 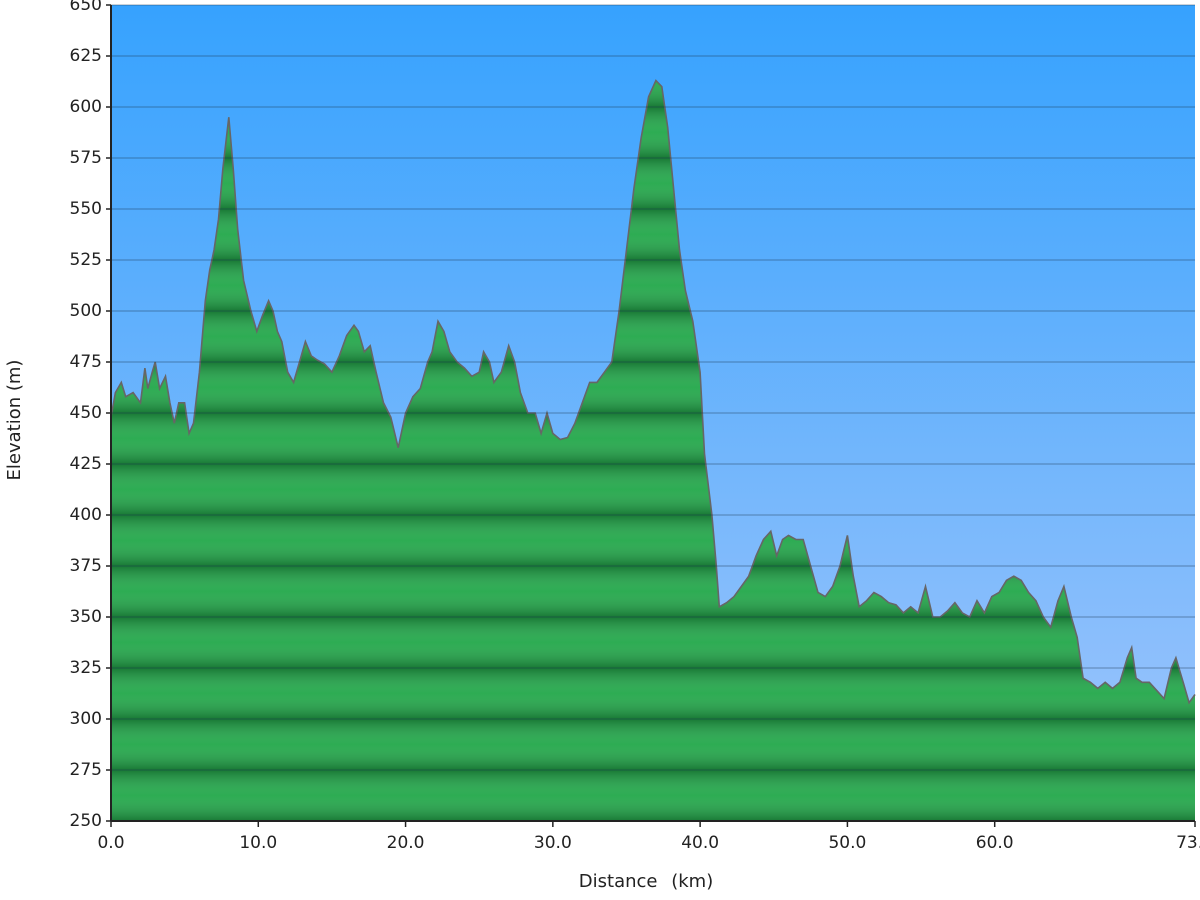 What do you see at coordinates (700, 843) in the screenshot?
I see `x-tick-label: 40.0` at bounding box center [700, 843].